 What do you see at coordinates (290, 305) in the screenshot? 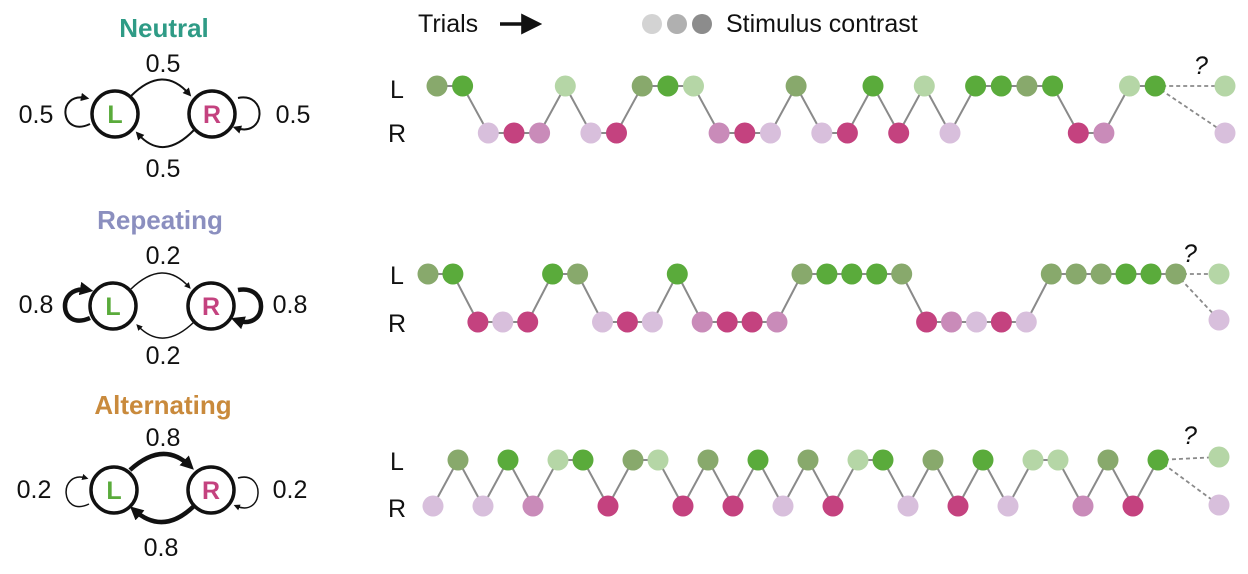
I see `prob-right: 0.8` at bounding box center [290, 305].